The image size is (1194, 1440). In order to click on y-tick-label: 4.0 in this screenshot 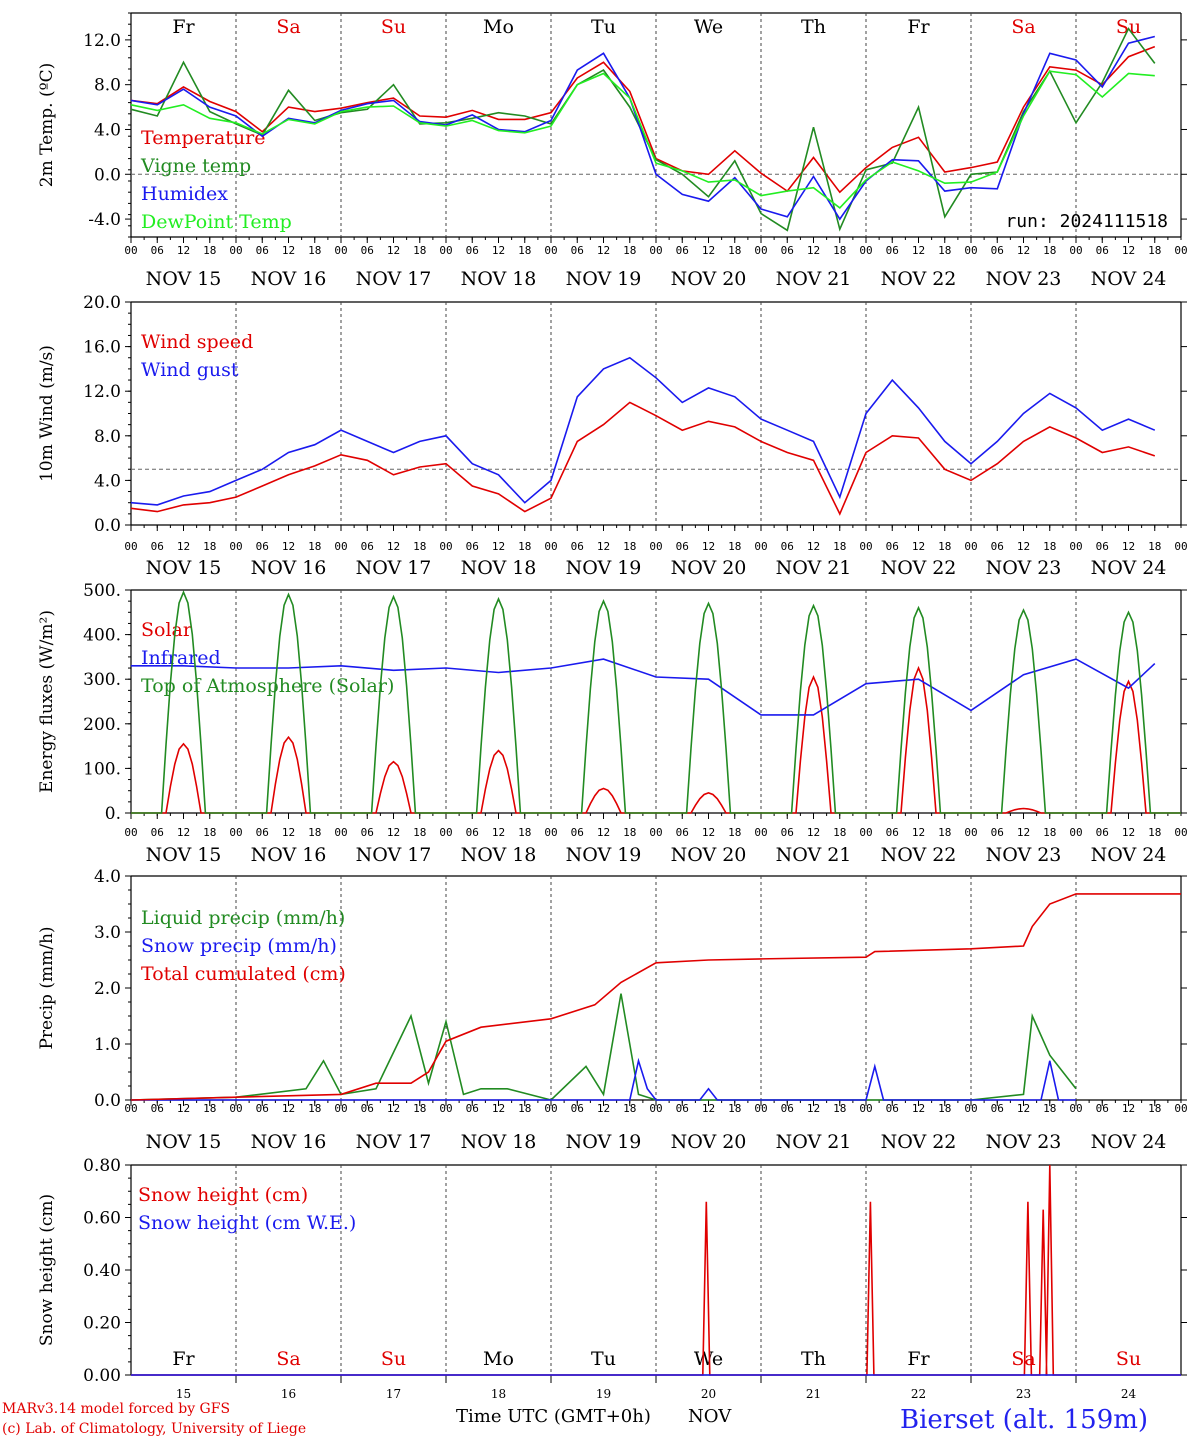, I will do `click(107, 130)`.